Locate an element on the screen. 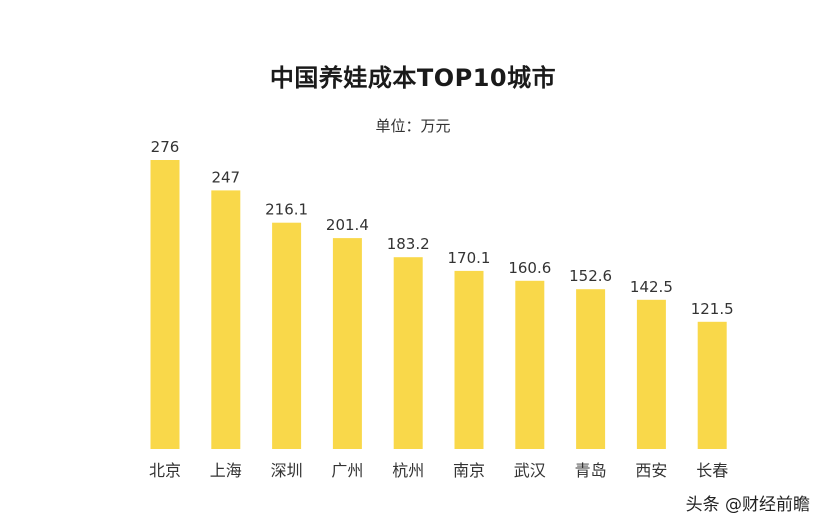 The image size is (826, 527). category-label: 杭州 is located at coordinates (408, 470).